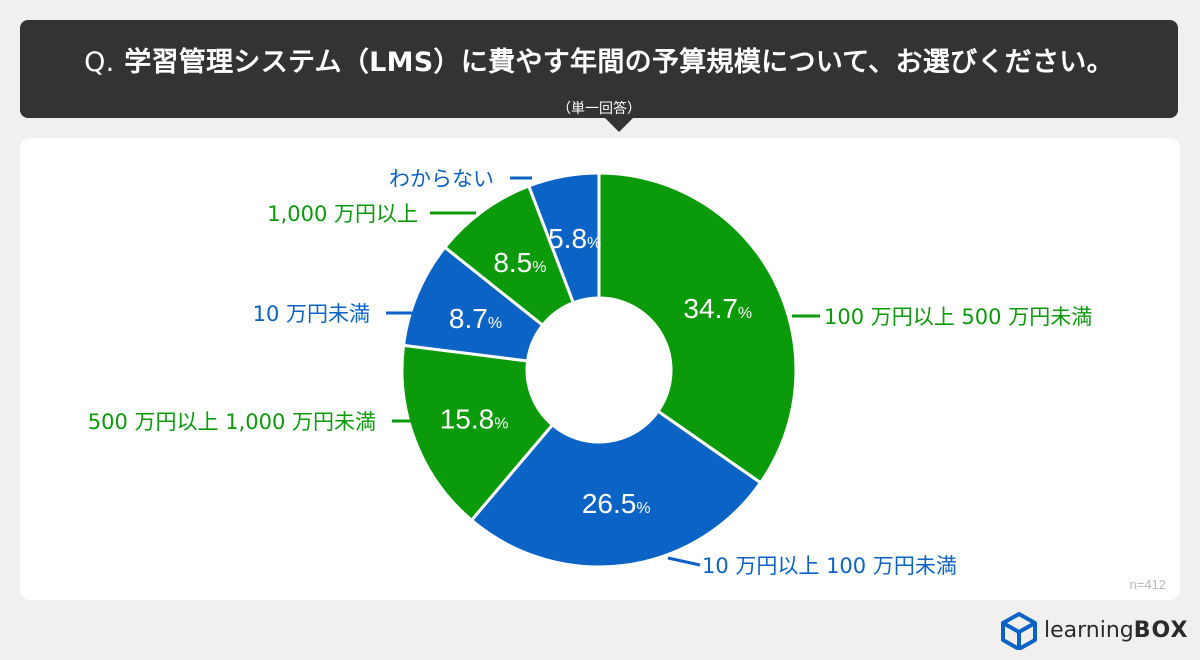 This screenshot has height=660, width=1200. What do you see at coordinates (311, 314) in the screenshot?
I see `category-label-4: 10 万円未満` at bounding box center [311, 314].